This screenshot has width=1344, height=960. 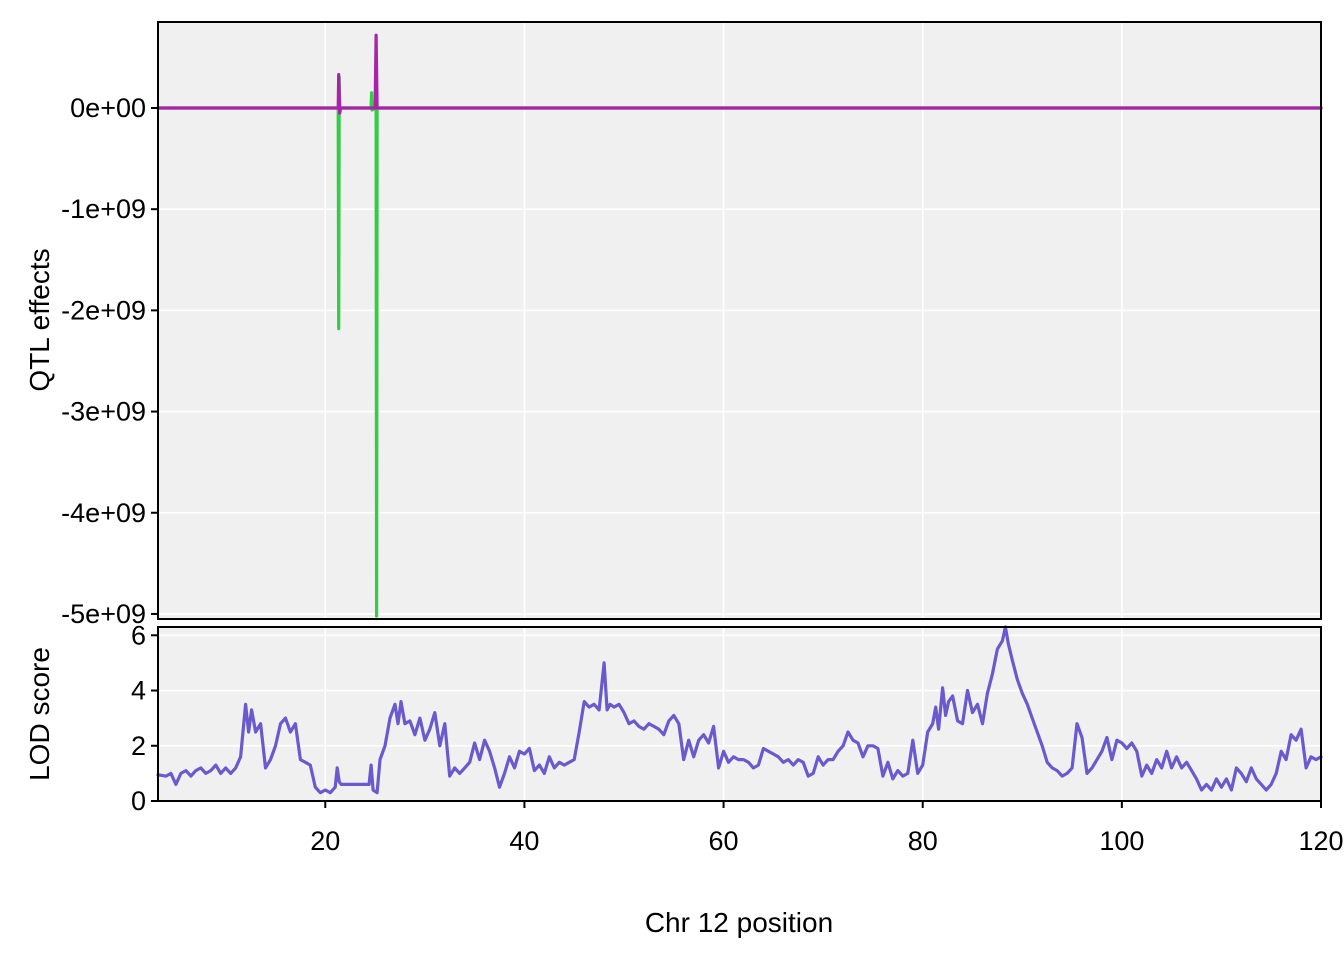 I want to click on lod-y-axis-title: LOD score, so click(x=39, y=714).